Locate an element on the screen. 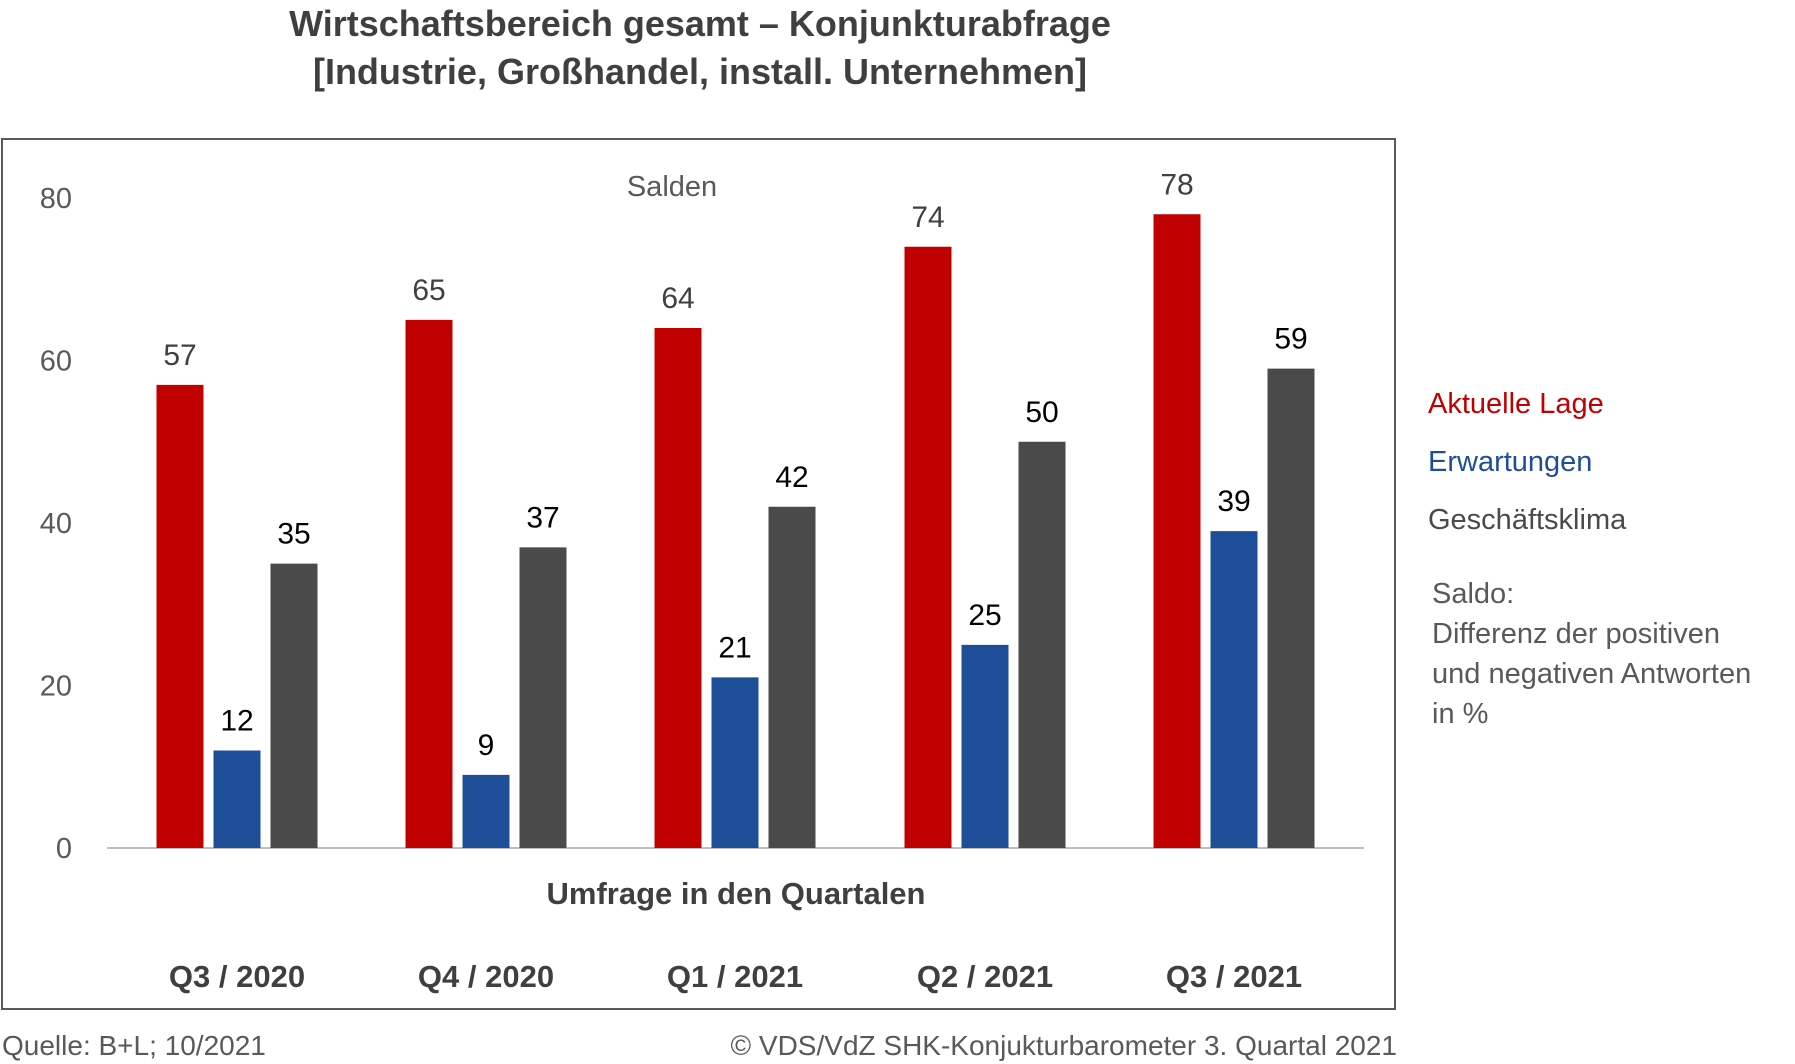 The image size is (1795, 1064). x-category-label: Q1 / 2021 is located at coordinates (735, 976).